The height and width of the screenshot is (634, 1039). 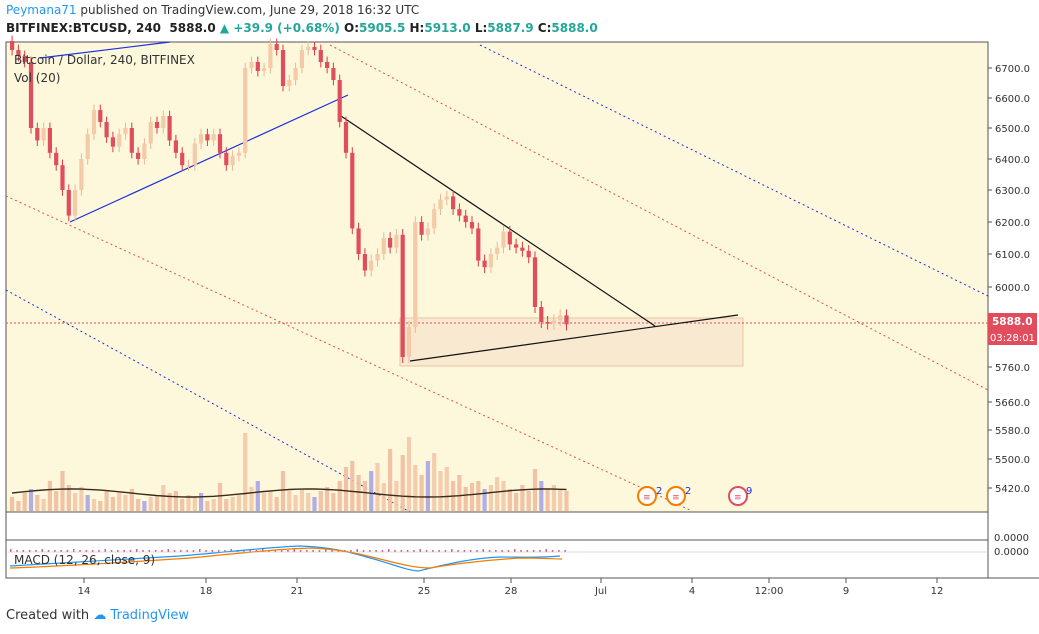 I want to click on event-badge-2: ≡ 2, so click(x=678, y=496).